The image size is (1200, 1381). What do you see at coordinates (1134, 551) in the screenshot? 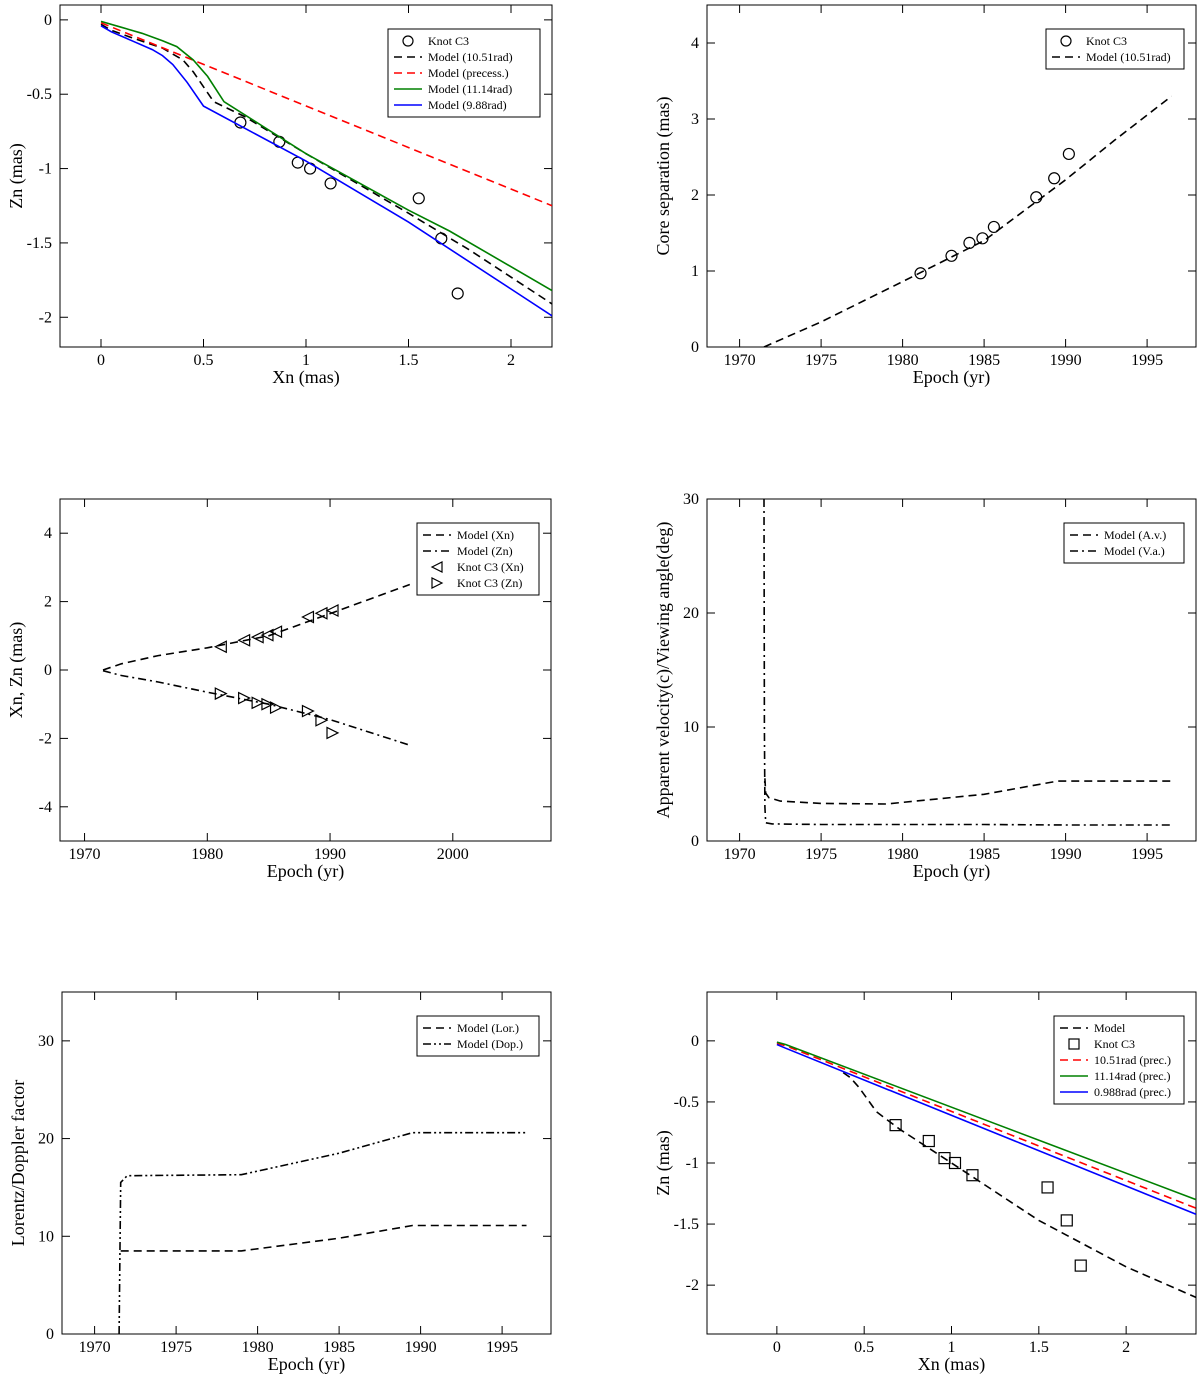
I see `legend-label: Model (V.a.)` at bounding box center [1134, 551].